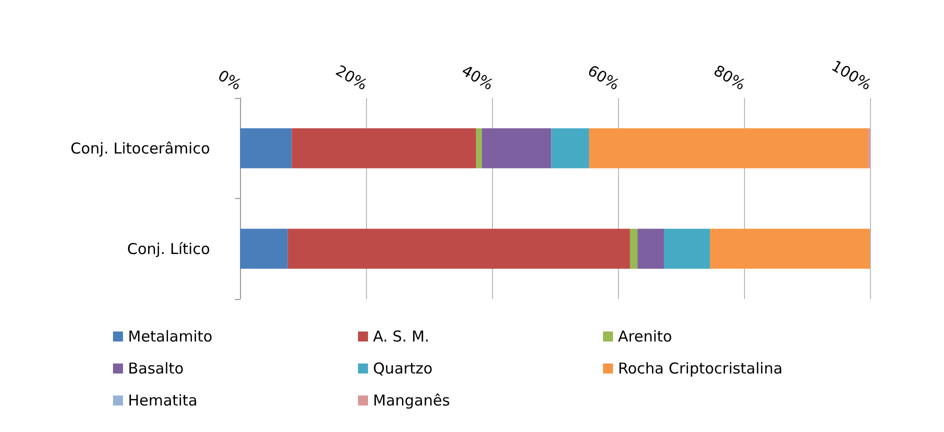 The image size is (944, 432). I want to click on legend-label: Arenito, so click(645, 337).